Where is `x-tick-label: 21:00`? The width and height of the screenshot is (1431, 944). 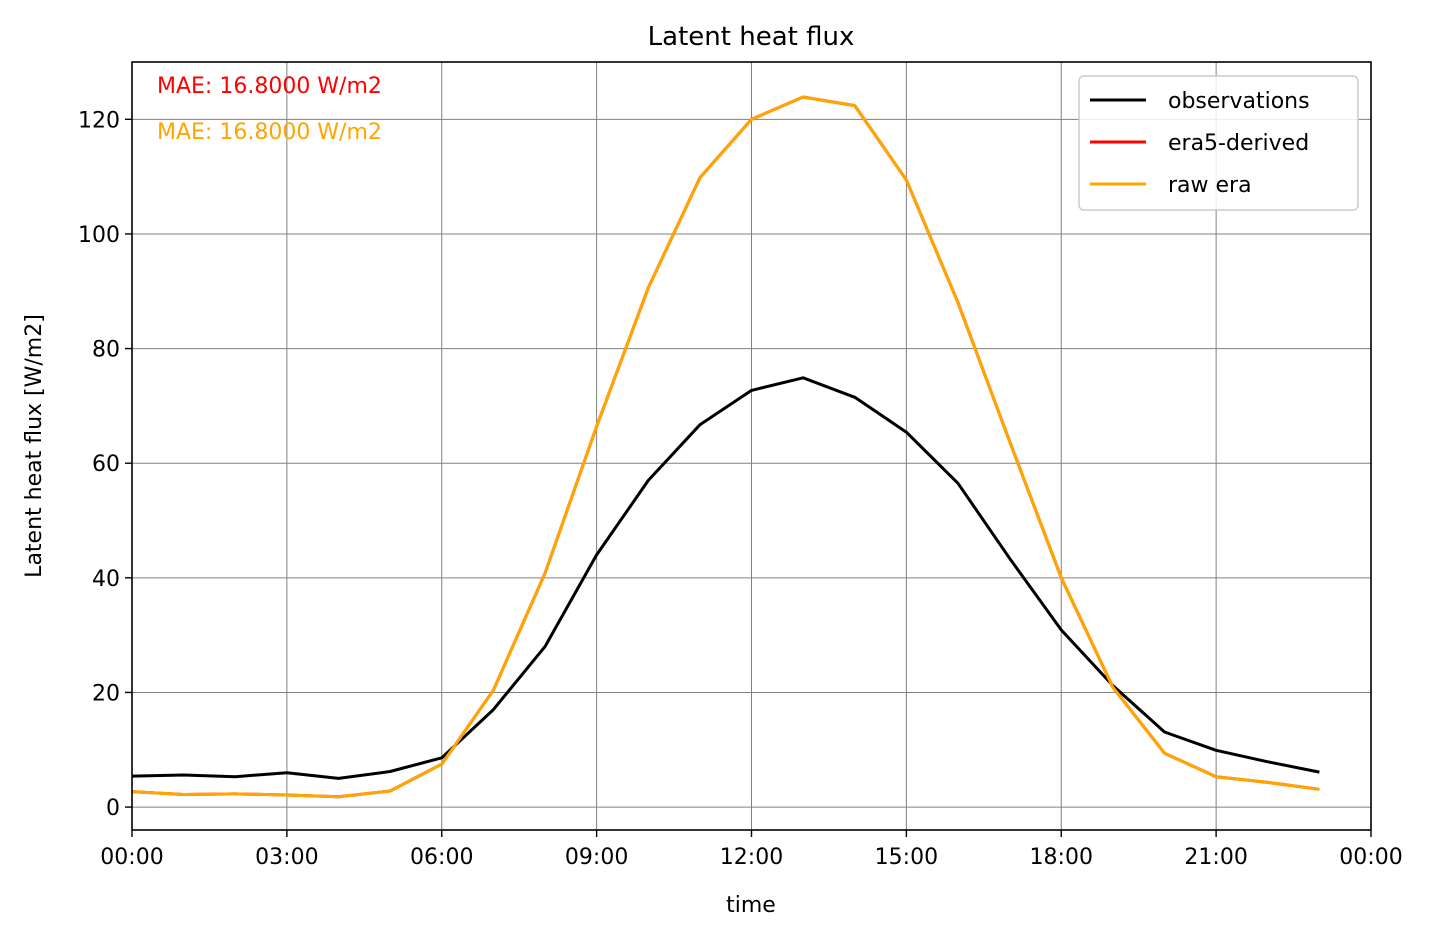 x-tick-label: 21:00 is located at coordinates (1215, 857).